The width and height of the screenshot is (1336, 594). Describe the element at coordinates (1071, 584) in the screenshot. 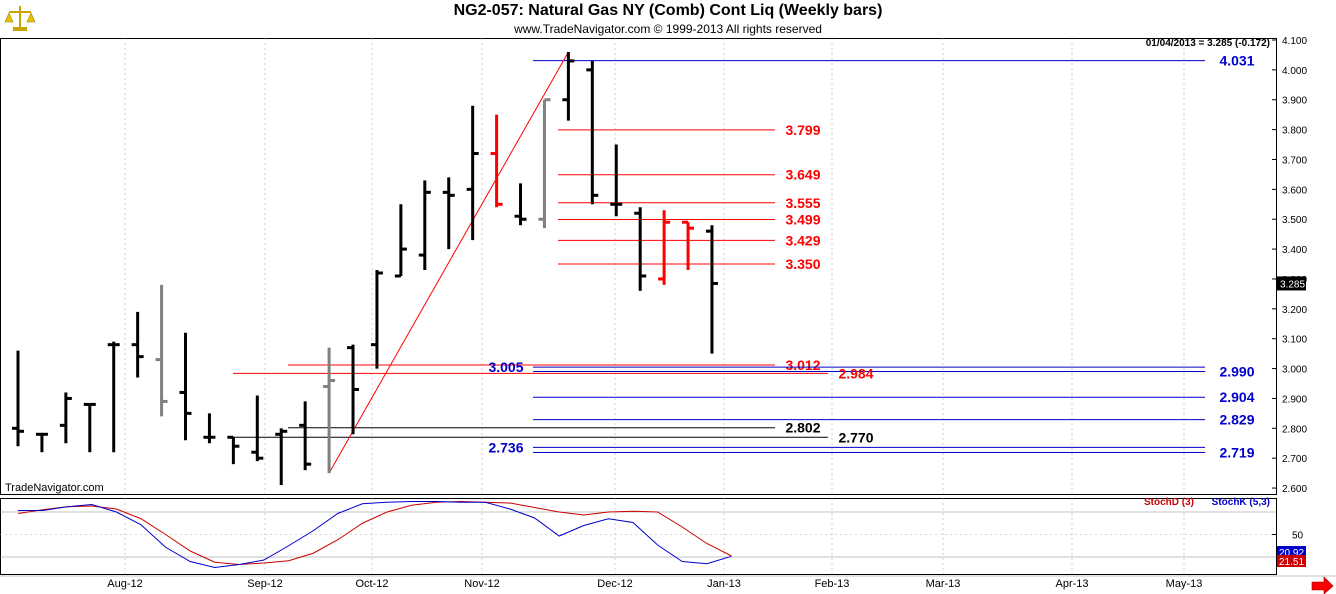

I see `x-tick-label: Apr-13` at that location.